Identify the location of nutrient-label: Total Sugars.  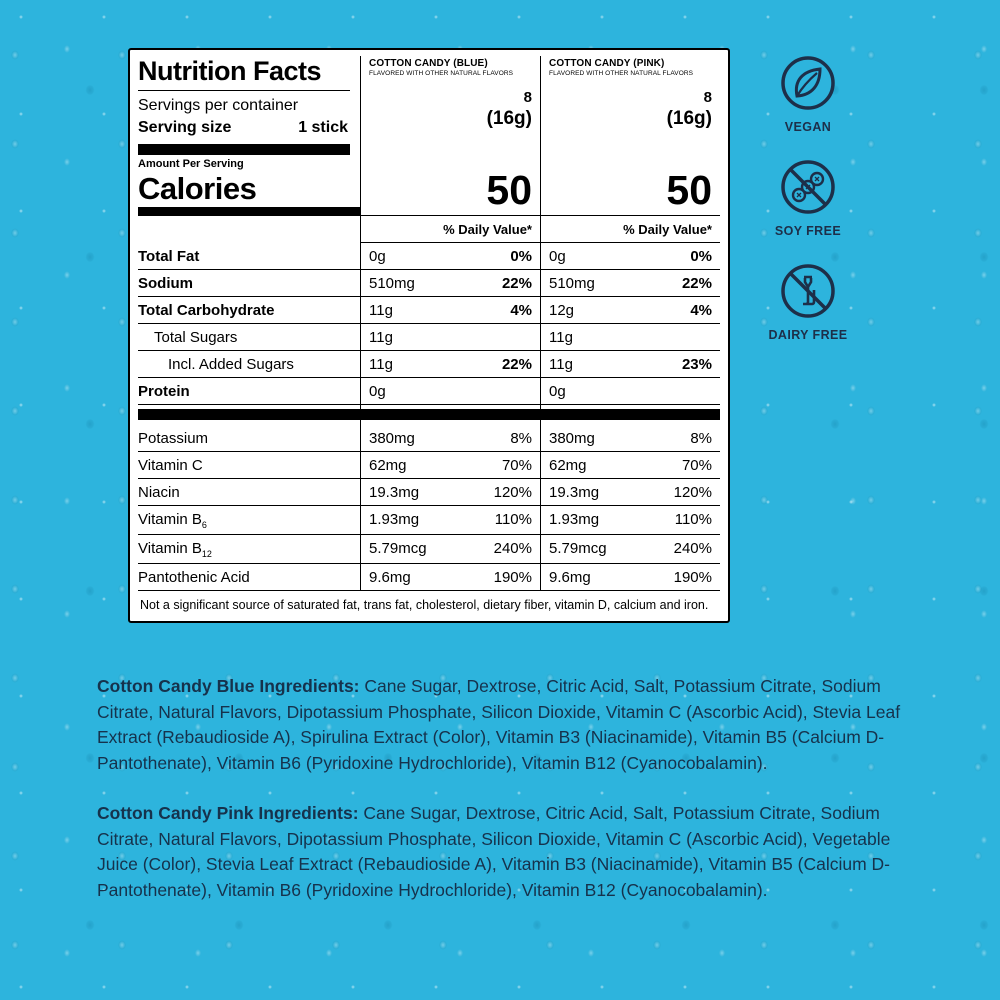
(249, 337).